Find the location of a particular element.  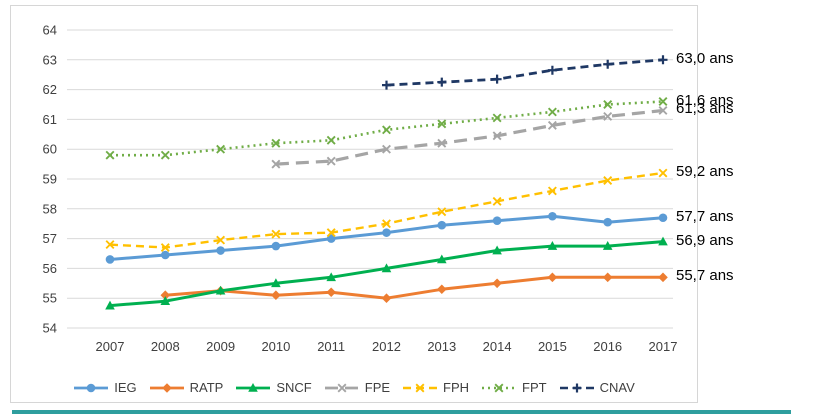

legend-item-ieg: IEG is located at coordinates (105, 387).